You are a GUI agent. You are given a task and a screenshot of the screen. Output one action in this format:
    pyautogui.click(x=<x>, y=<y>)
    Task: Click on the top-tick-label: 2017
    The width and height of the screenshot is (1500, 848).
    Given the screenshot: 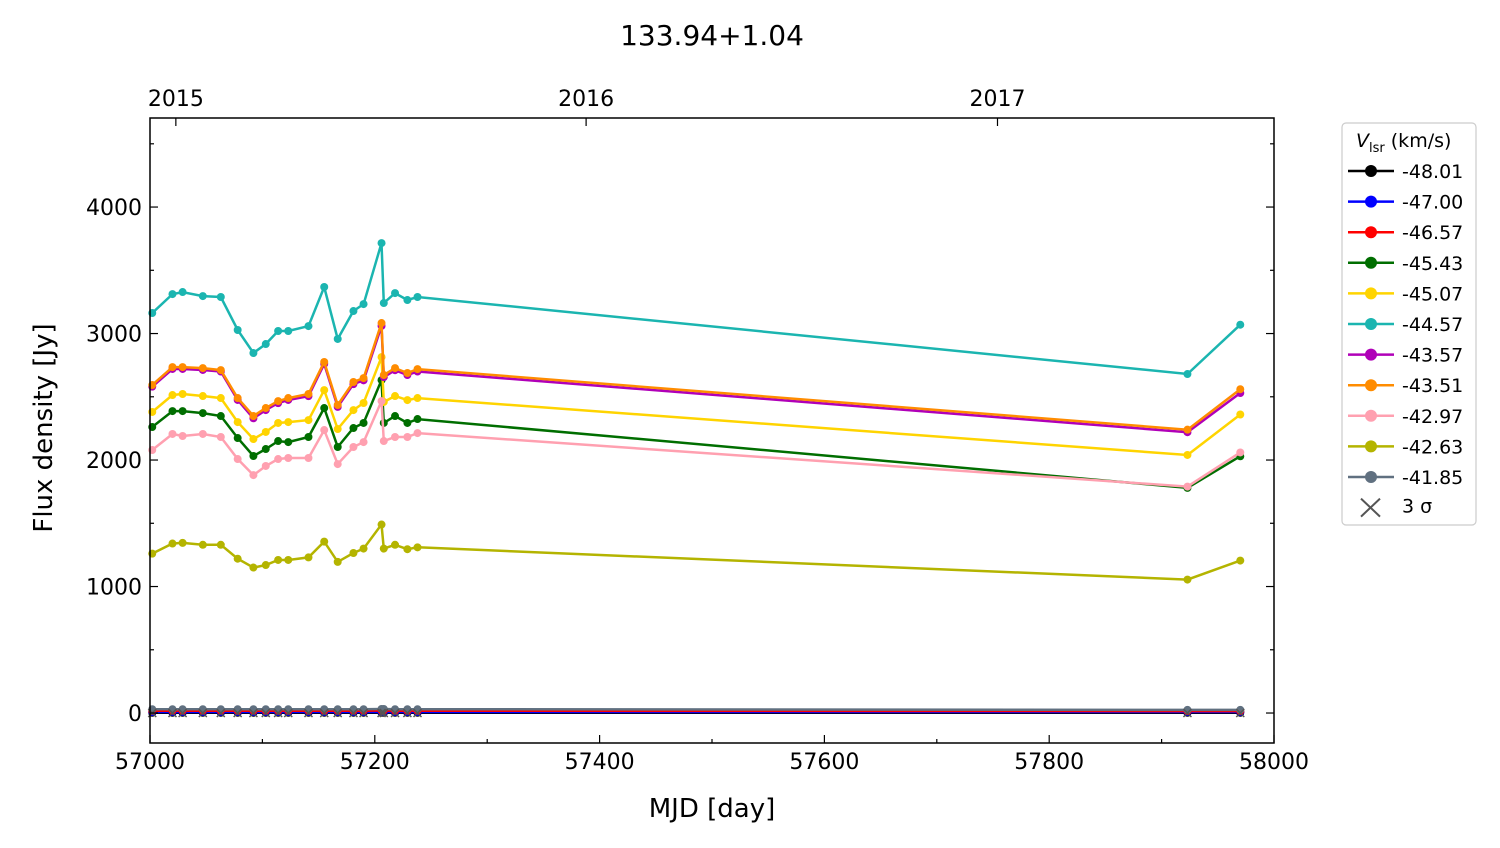 What is the action you would take?
    pyautogui.click(x=997, y=99)
    